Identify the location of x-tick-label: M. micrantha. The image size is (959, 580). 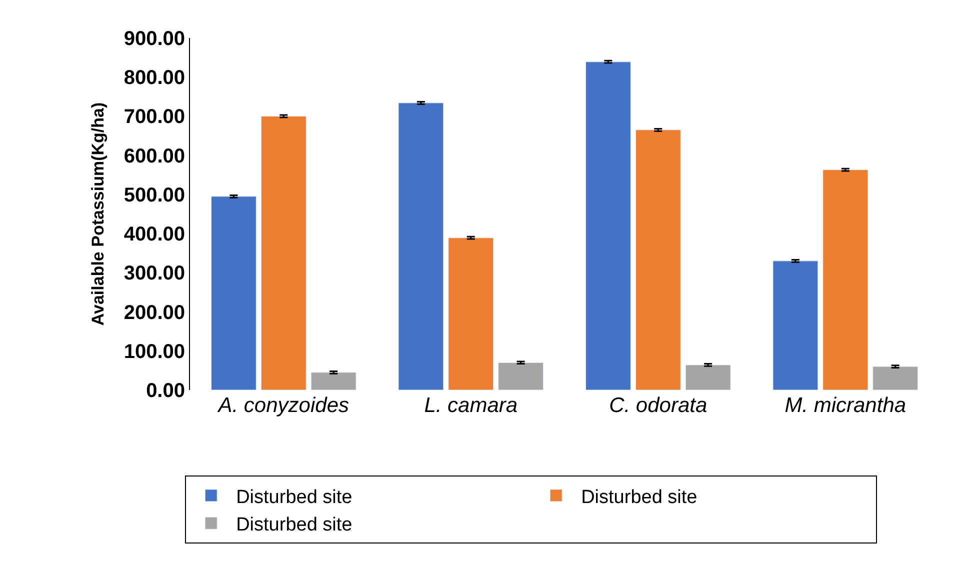
(845, 405).